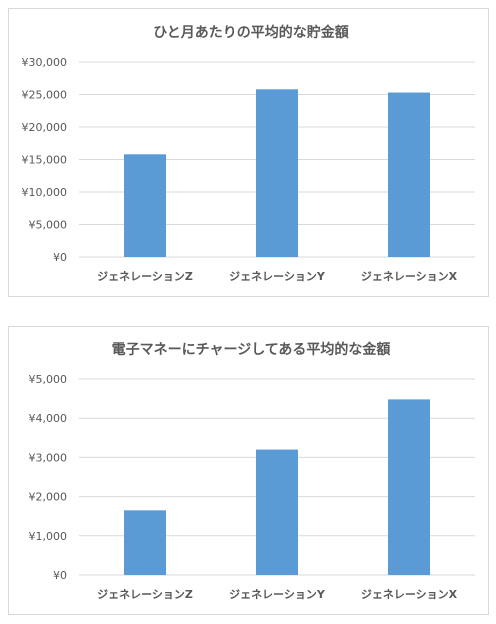  What do you see at coordinates (48, 418) in the screenshot?
I see `y-tick-label: ¥4,000` at bounding box center [48, 418].